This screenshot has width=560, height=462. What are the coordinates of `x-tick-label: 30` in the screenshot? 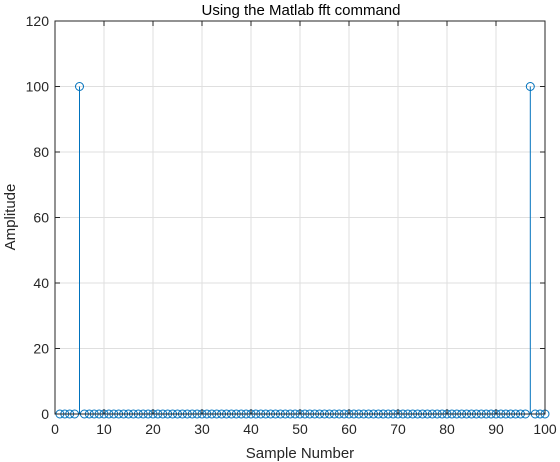 It's located at (202, 429).